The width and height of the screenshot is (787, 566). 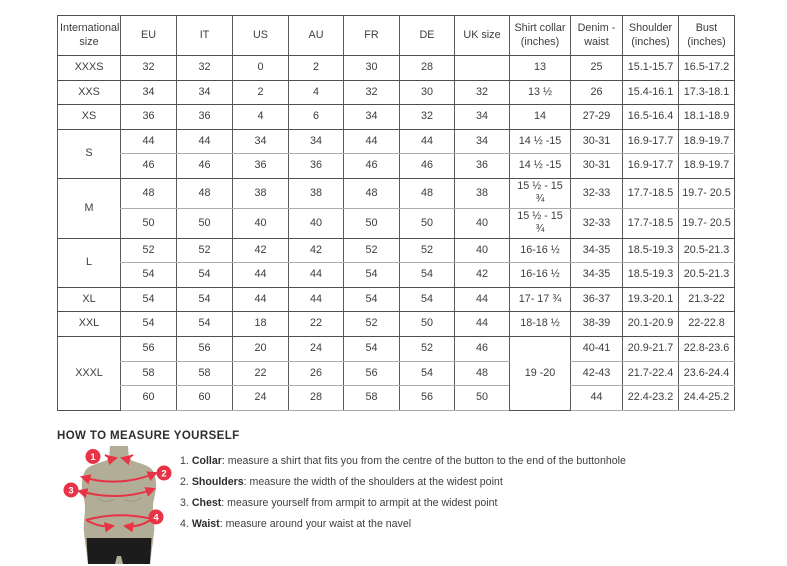 I want to click on table-cell: 21.7-22.4, so click(x=650, y=374).